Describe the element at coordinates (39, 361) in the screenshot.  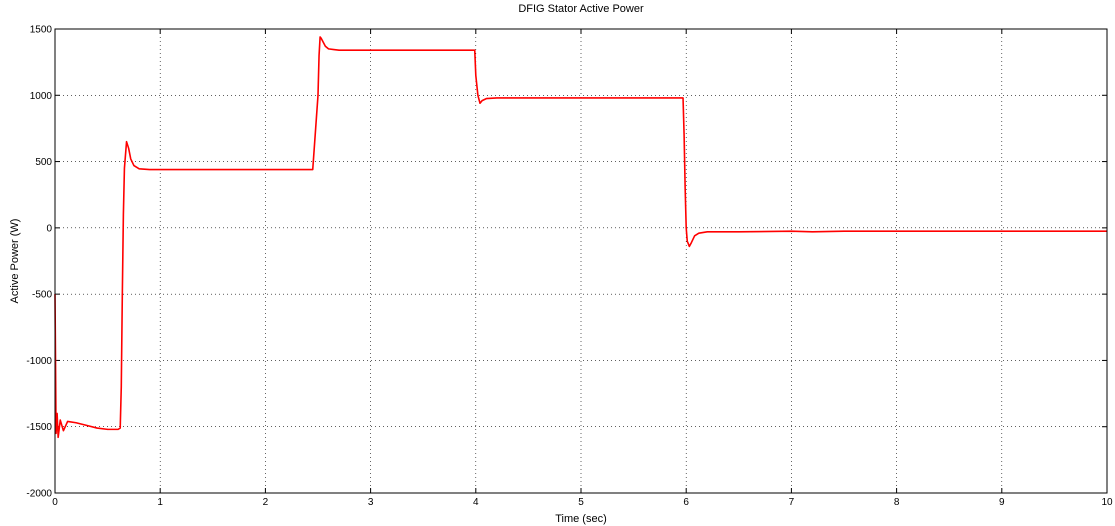
I see `y-tick-label: -1000` at that location.